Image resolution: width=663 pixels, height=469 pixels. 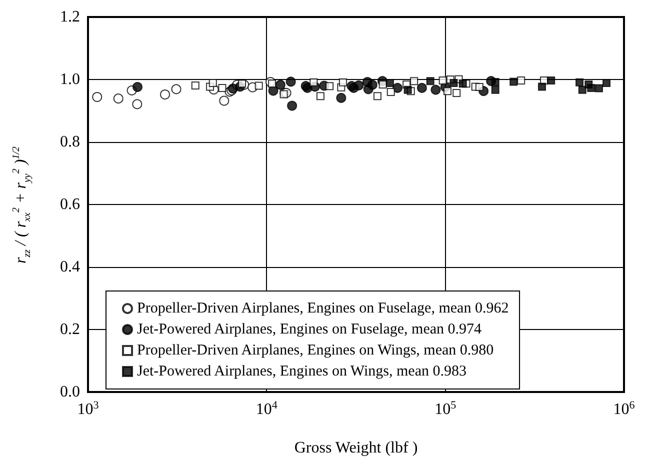 What do you see at coordinates (70, 392) in the screenshot?
I see `y-tick-label: 0.0` at bounding box center [70, 392].